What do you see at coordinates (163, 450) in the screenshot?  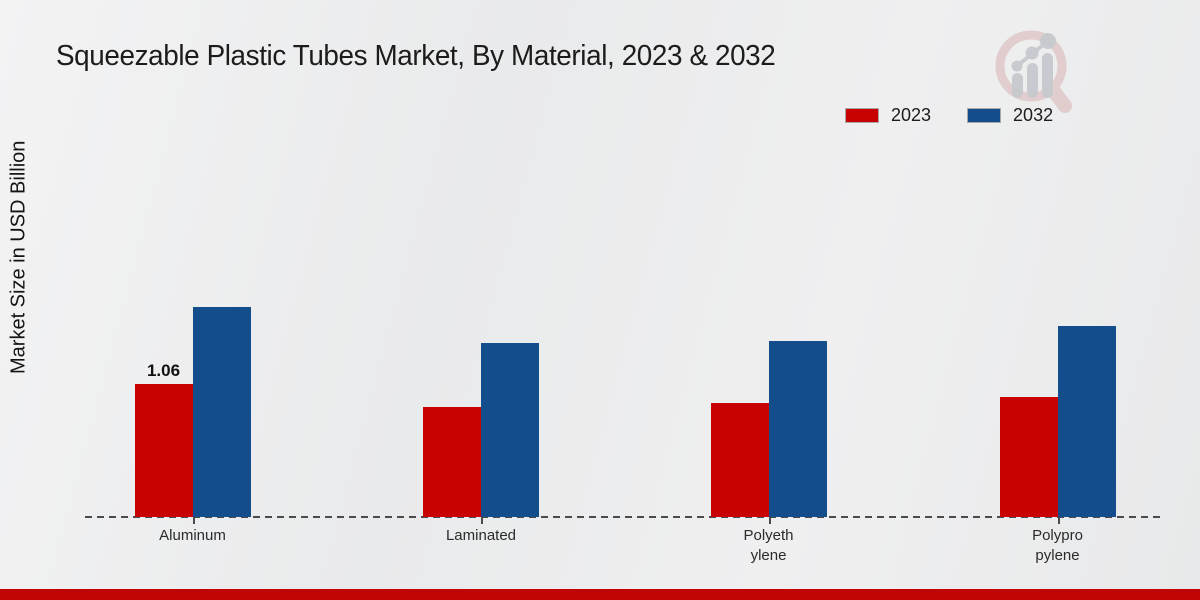 I see `bar-2023-aluminum` at bounding box center [163, 450].